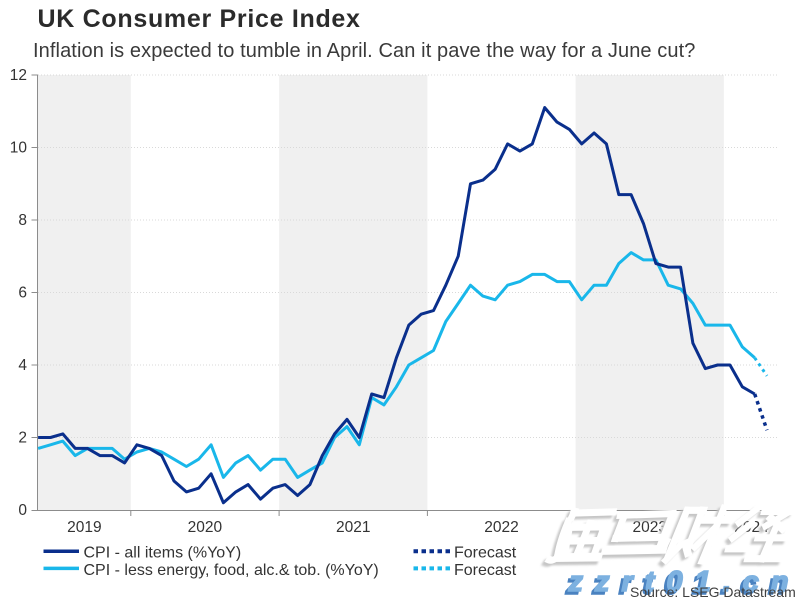 The image size is (801, 601). Describe the element at coordinates (649, 527) in the screenshot. I see `svg-text: 2023` at that location.